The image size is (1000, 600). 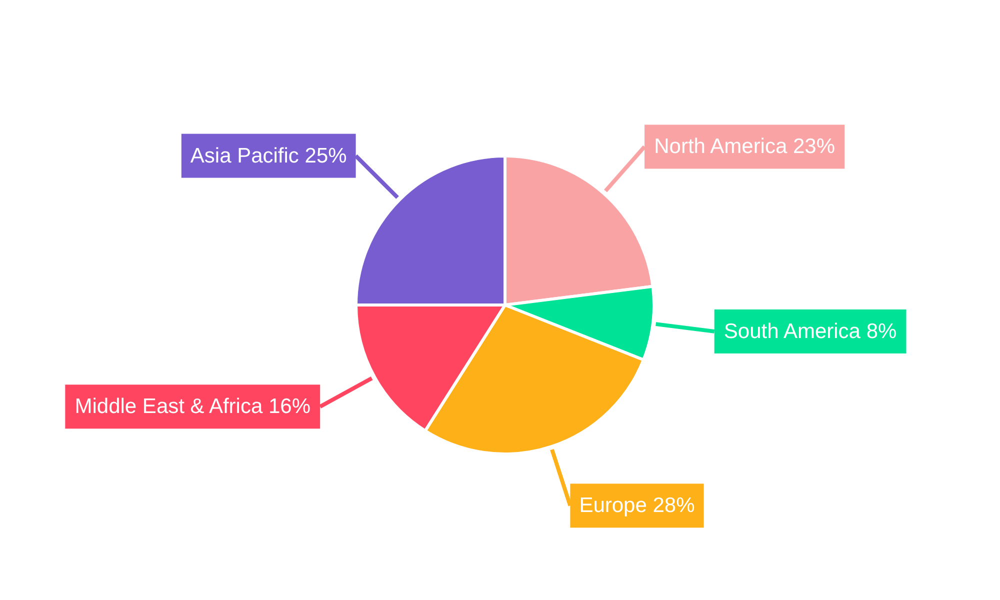 What do you see at coordinates (810, 331) in the screenshot?
I see `slice-label: South America 8%` at bounding box center [810, 331].